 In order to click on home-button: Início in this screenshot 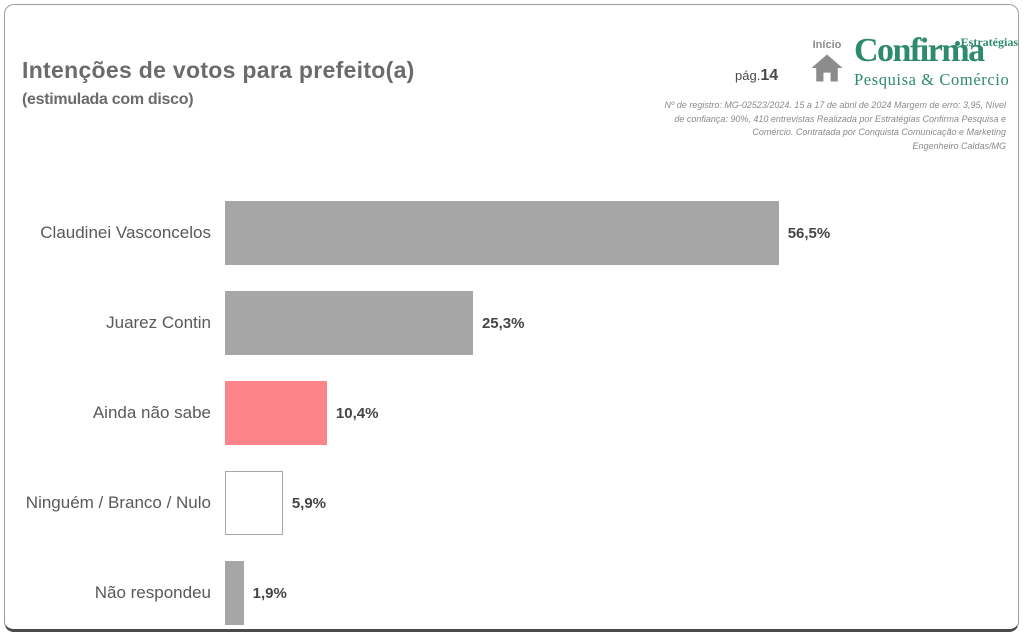, I will do `click(827, 61)`.